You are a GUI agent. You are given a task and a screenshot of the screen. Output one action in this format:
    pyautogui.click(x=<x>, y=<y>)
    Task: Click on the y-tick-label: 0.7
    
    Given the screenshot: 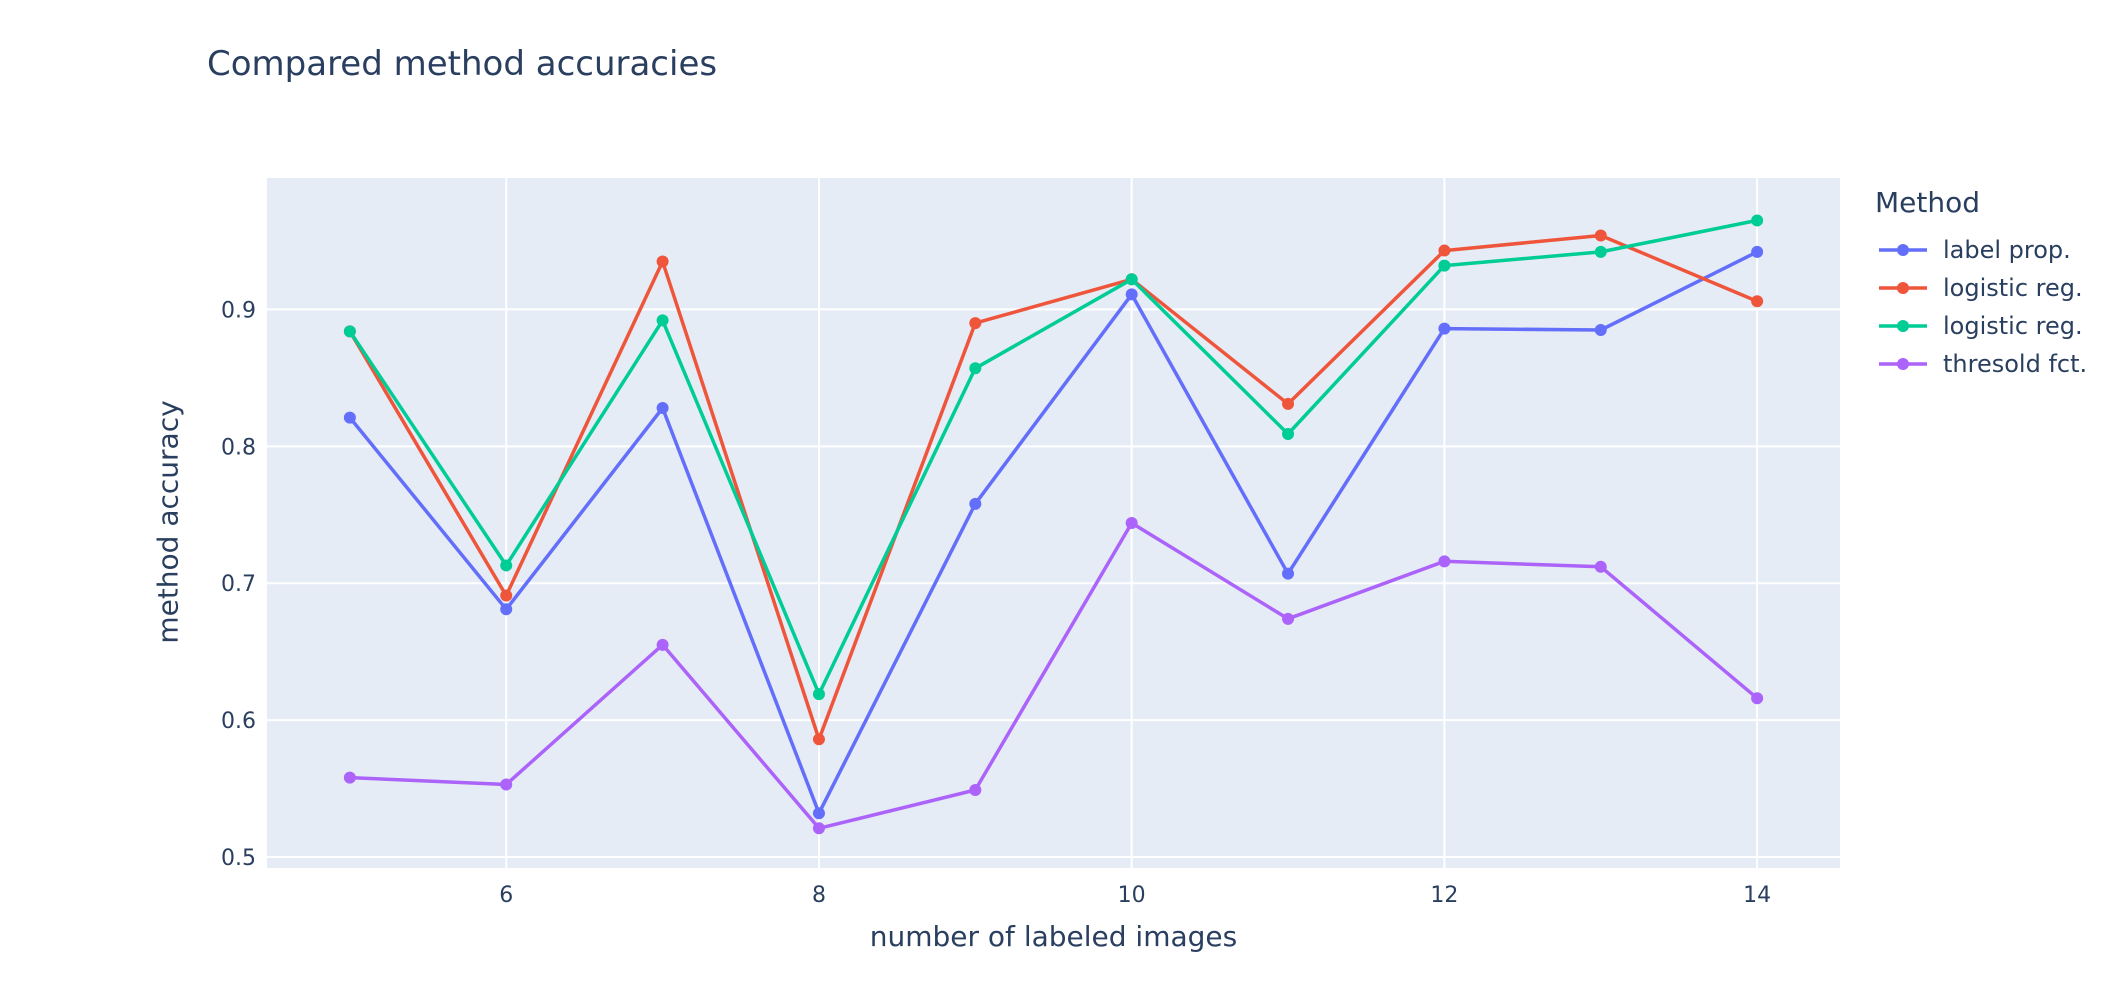 What is the action you would take?
    pyautogui.click(x=238, y=584)
    